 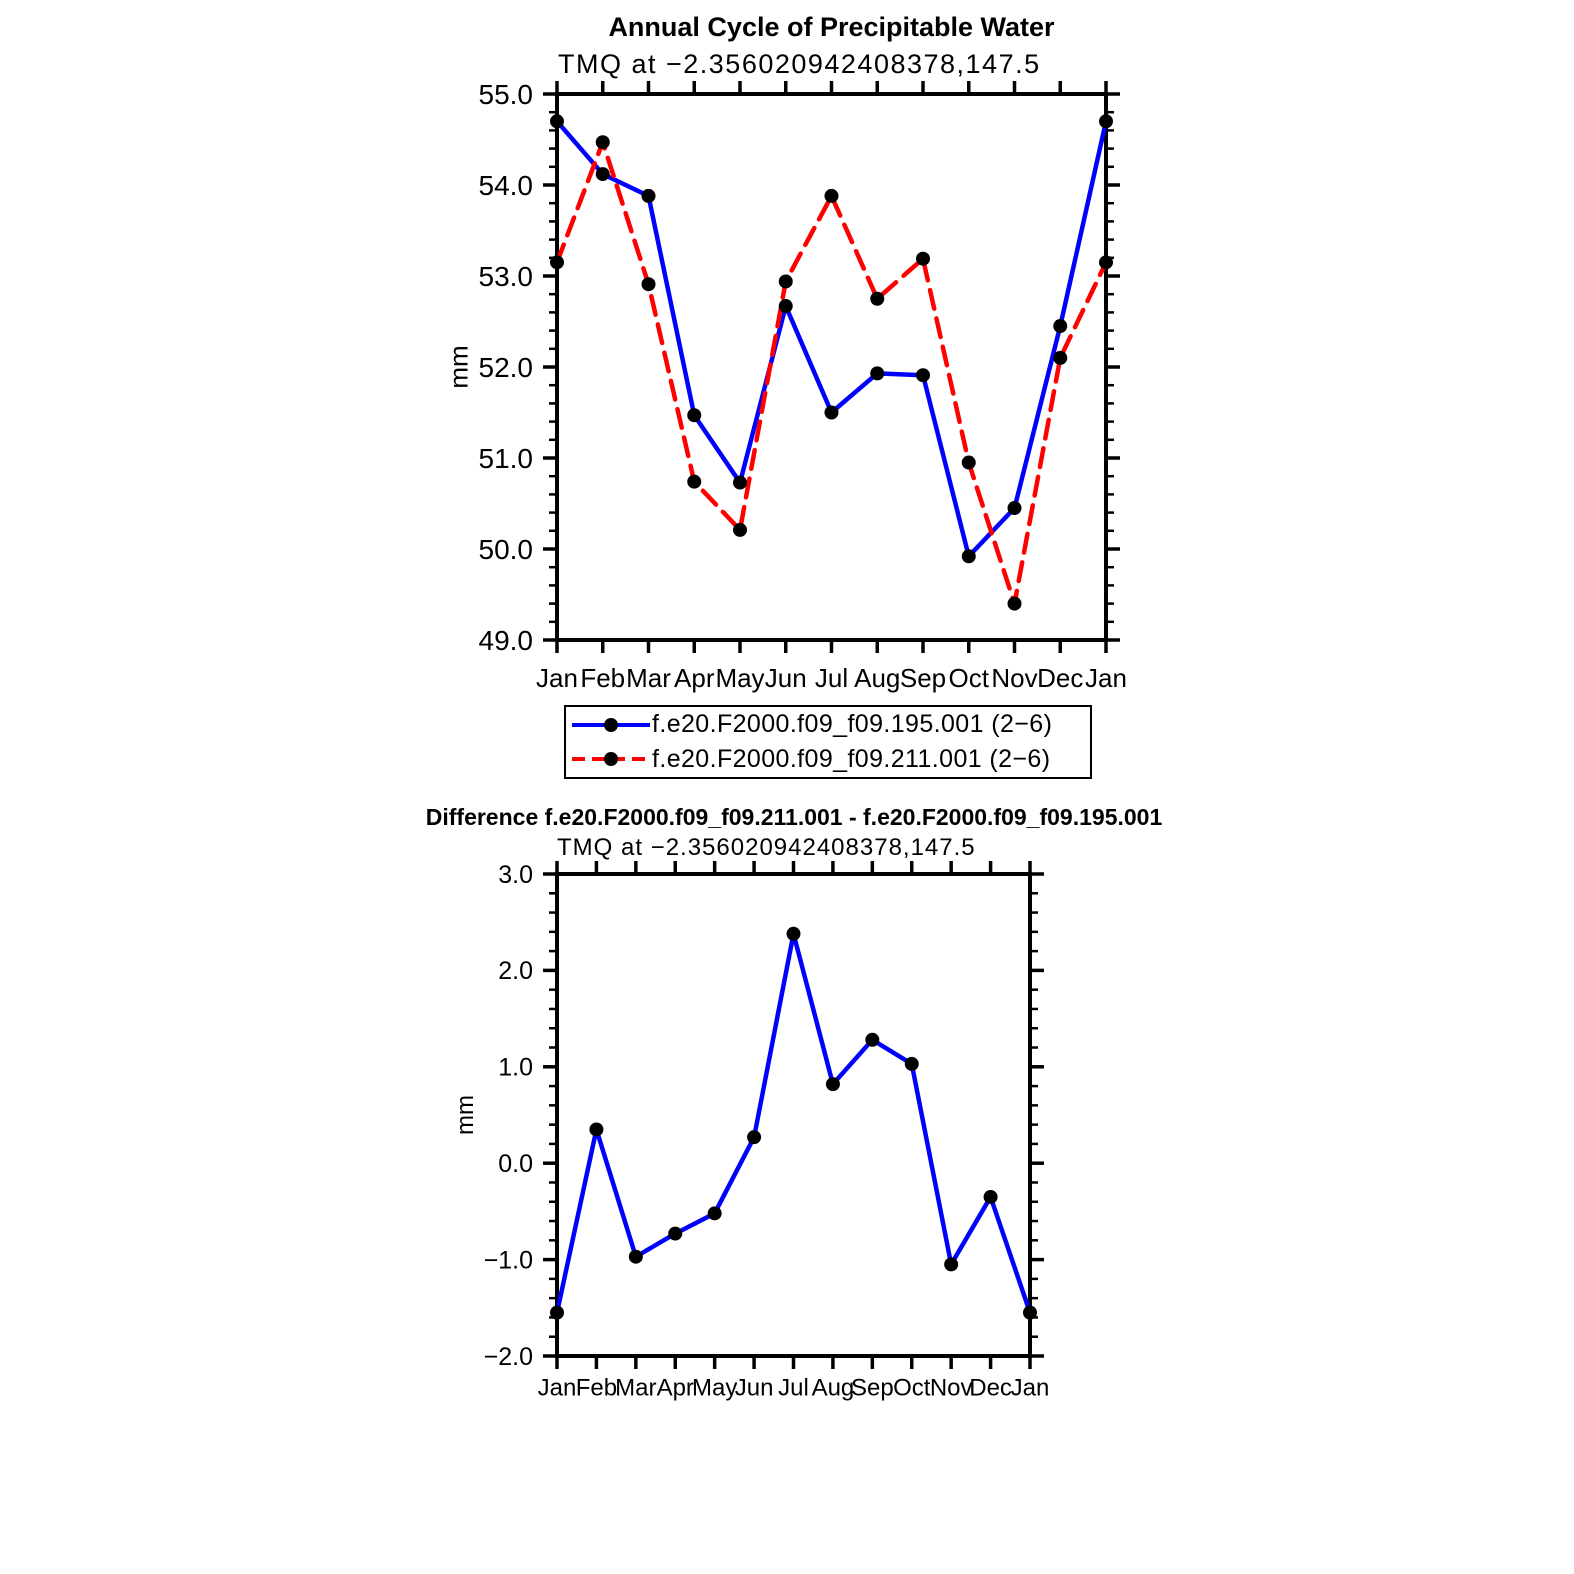 What do you see at coordinates (872, 1387) in the screenshot?
I see `chart-1-x-tick-label: Sep` at bounding box center [872, 1387].